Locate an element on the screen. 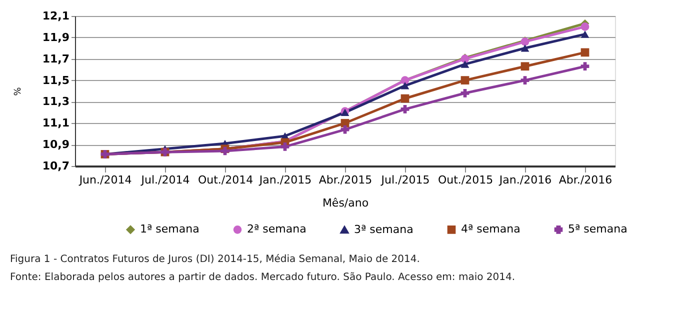 This screenshot has width=679, height=329. x-tick-label: Out./2015 is located at coordinates (466, 180).